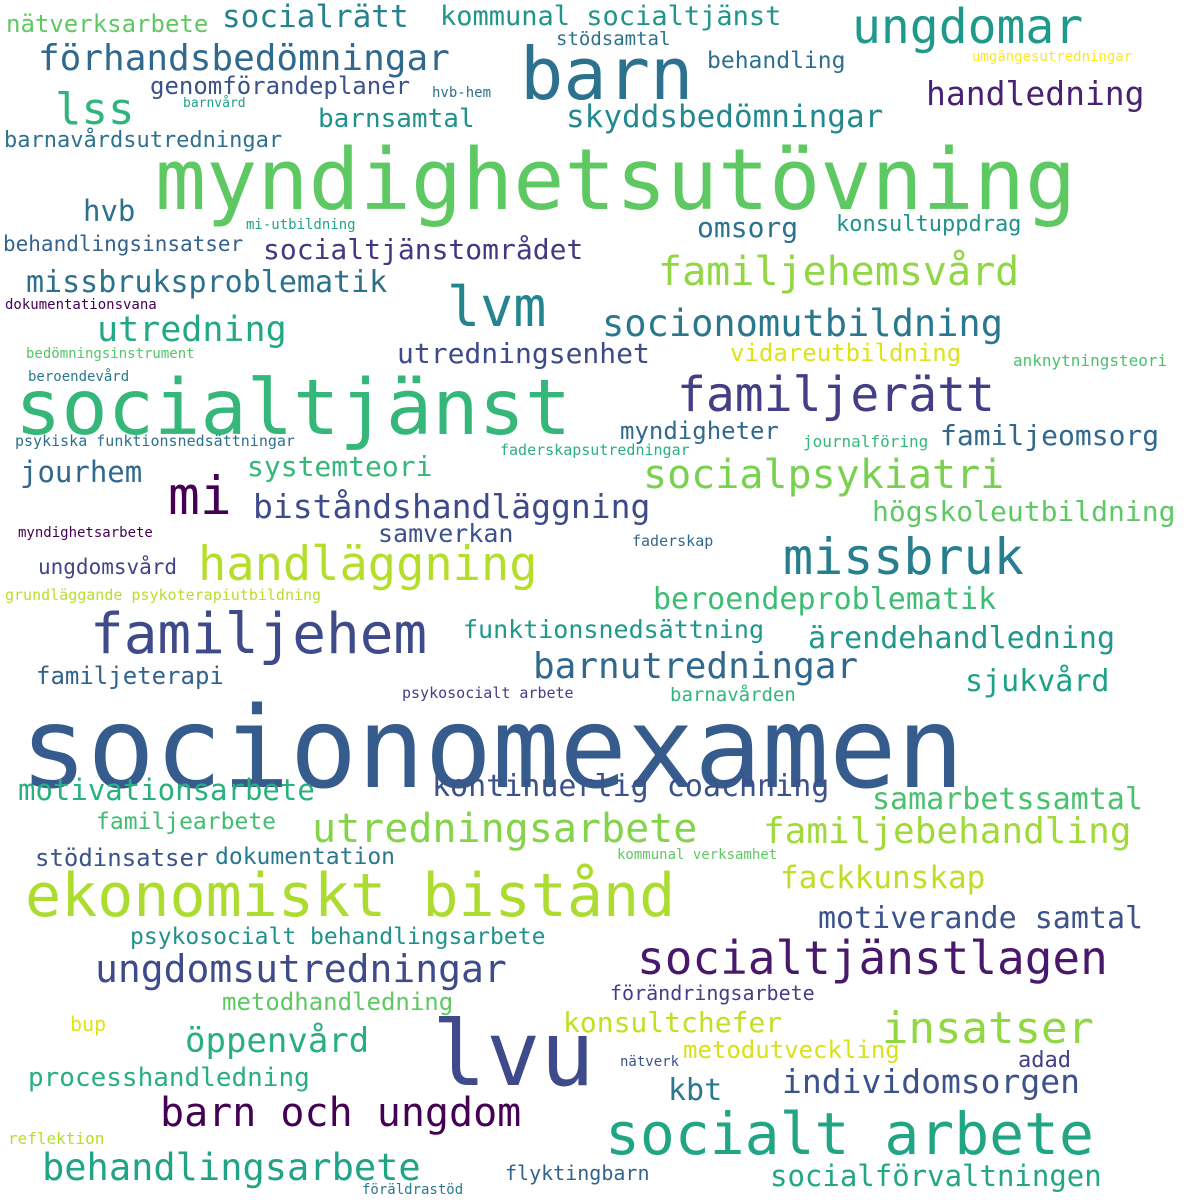 This screenshot has width=1200, height=1200. What do you see at coordinates (79, 377) in the screenshot?
I see `word-beroendevard: beroendevård` at bounding box center [79, 377].